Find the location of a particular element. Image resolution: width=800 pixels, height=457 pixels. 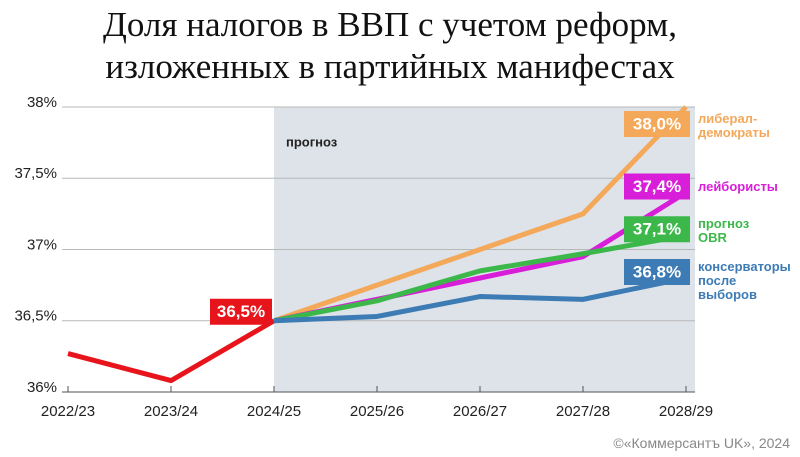

value-label-text: 38,0% is located at coordinates (657, 123).